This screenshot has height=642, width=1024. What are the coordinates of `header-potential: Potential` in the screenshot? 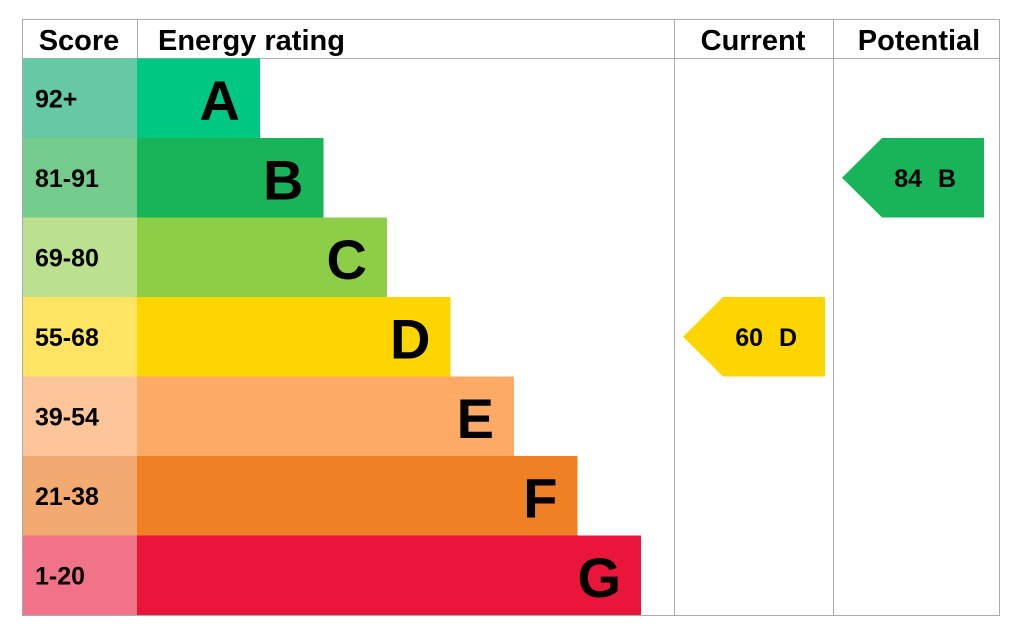 It's located at (919, 41).